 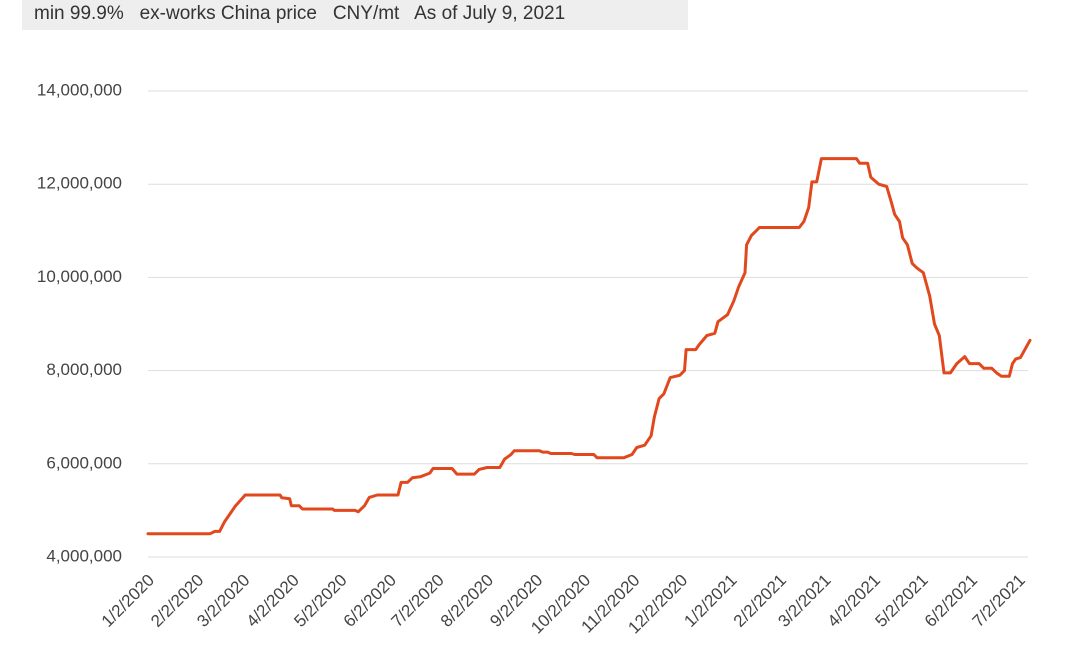 I want to click on y-tick-label: 8,000,000, so click(x=84, y=369).